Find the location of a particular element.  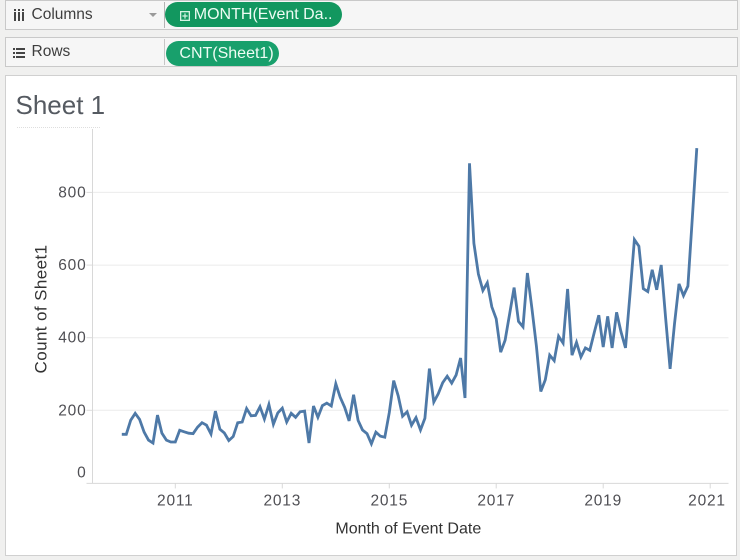

svg-text: 2017 is located at coordinates (496, 501).